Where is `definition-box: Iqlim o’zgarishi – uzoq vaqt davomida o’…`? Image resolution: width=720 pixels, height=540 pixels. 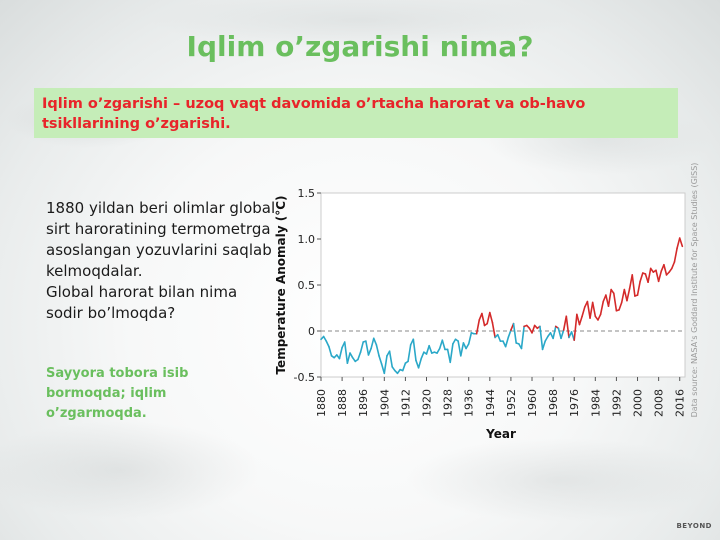
definition-box: Iqlim o’zgarishi – uzoq vaqt davomida o’… is located at coordinates (356, 113).